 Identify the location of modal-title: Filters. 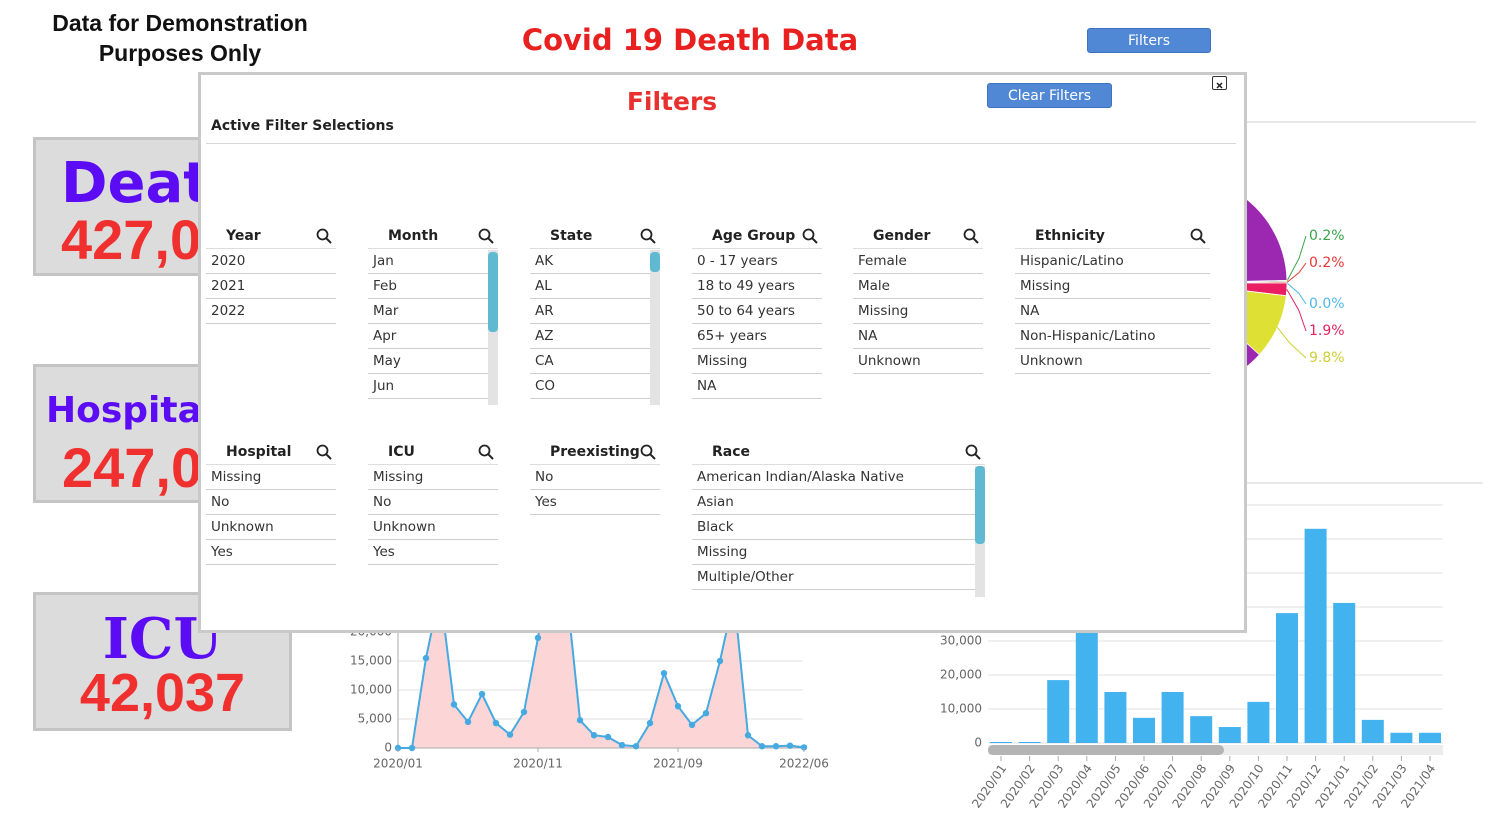
(672, 101).